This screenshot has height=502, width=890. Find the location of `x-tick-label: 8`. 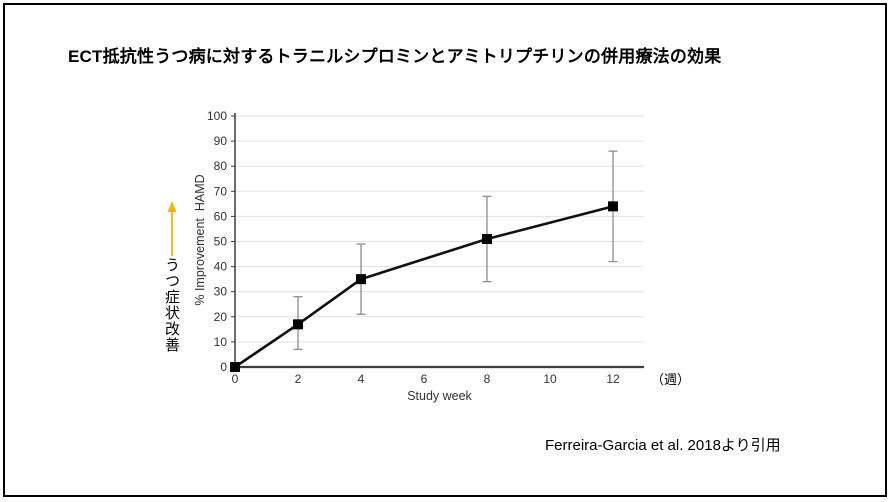

x-tick-label: 8 is located at coordinates (487, 379).